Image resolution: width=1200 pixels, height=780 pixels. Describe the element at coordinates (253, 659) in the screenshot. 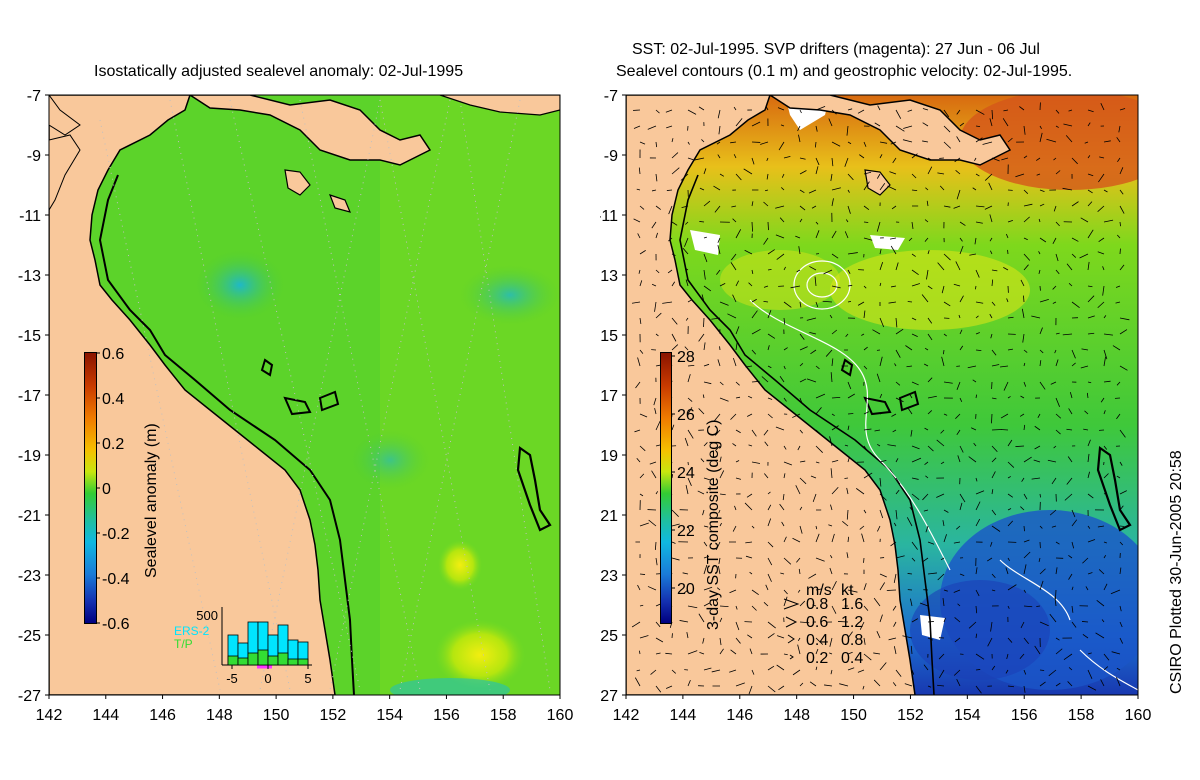

I see `hist-bar-tp` at that location.